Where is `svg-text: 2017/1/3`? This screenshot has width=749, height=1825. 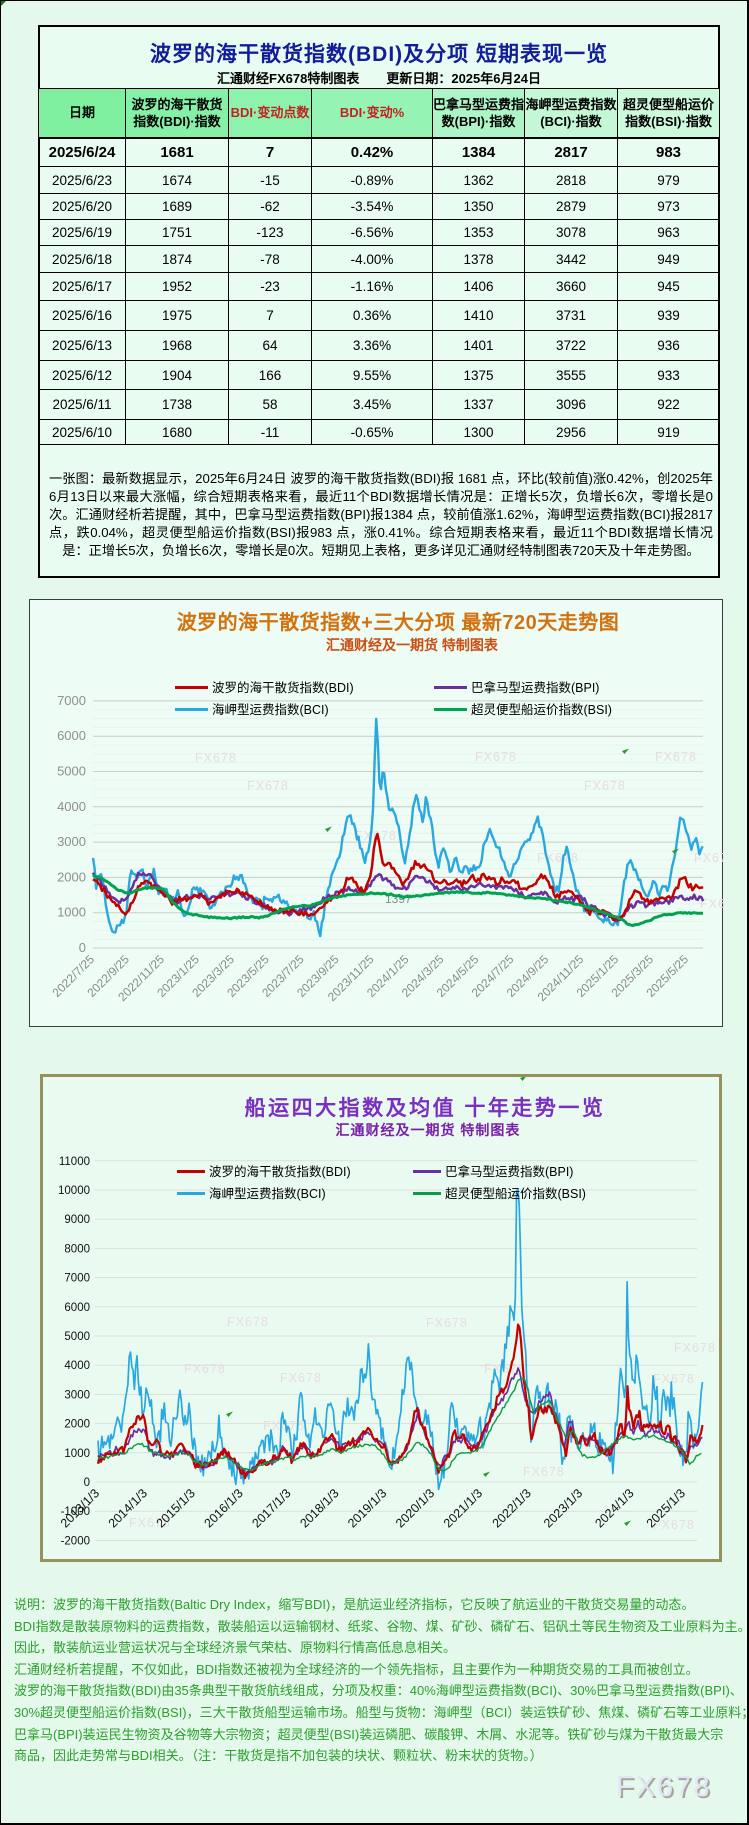
svg-text: 2017/1/3 is located at coordinates (271, 1508).